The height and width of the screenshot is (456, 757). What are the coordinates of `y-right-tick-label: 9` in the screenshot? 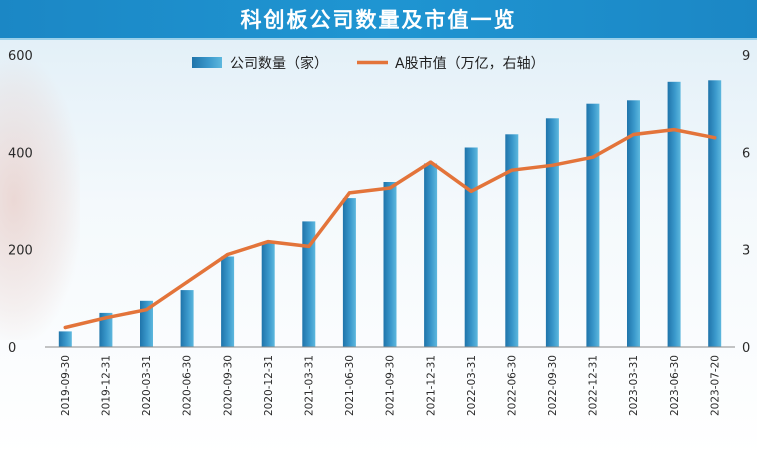 It's located at (746, 56).